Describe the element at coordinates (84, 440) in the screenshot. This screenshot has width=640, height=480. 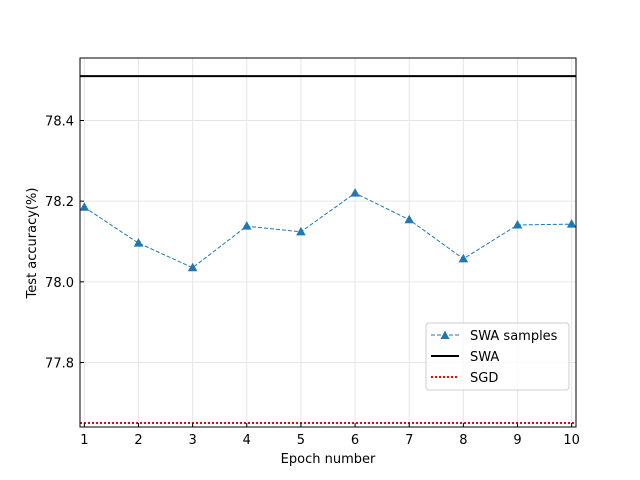
I see `x-tick-label: 1` at that location.